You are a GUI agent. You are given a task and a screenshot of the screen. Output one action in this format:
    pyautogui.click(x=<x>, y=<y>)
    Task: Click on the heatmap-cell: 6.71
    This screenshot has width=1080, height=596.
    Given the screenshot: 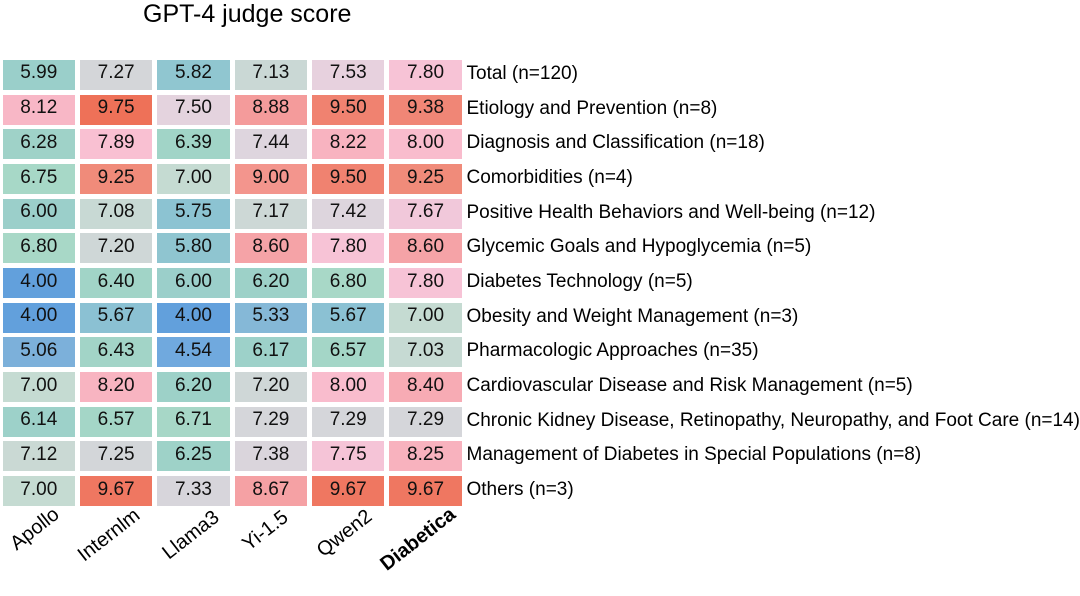 What is the action you would take?
    pyautogui.click(x=193, y=421)
    